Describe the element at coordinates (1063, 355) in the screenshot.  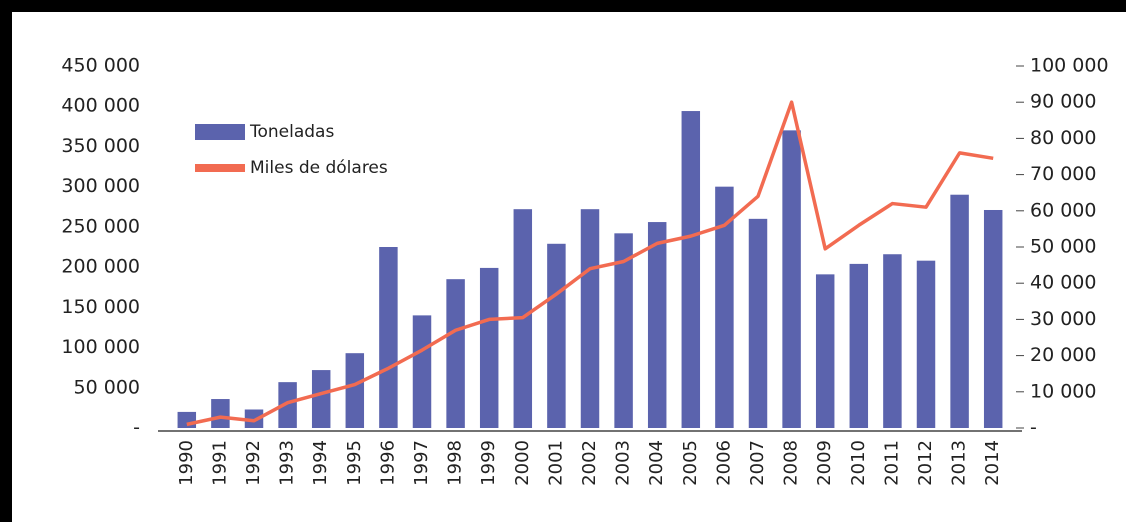
I see `y2-tick-label: 20 000` at that location.